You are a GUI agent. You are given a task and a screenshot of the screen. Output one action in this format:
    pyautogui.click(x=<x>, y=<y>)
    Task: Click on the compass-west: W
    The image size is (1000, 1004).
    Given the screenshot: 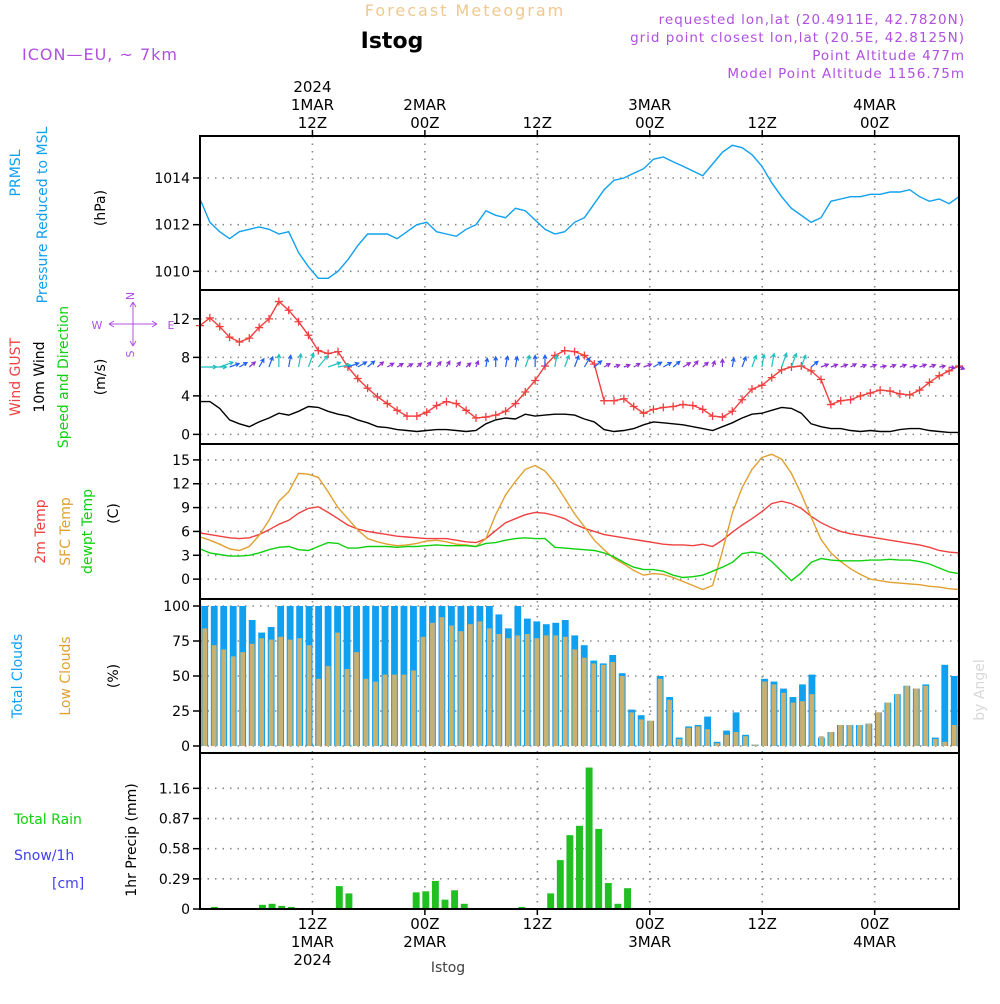 What is the action you would take?
    pyautogui.click(x=97, y=325)
    